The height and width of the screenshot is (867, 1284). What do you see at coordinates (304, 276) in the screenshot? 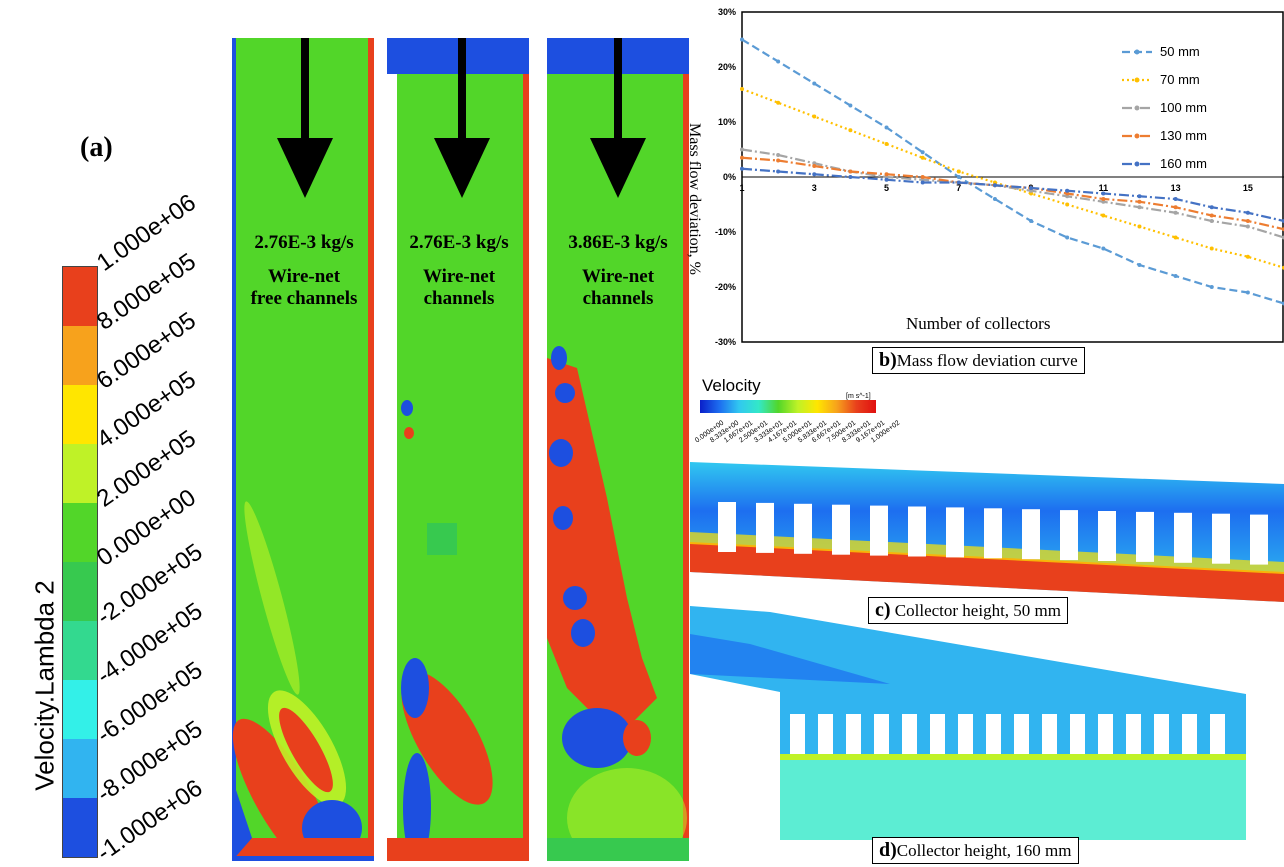
I see `panel-1-line1: Wire-net` at bounding box center [304, 276].